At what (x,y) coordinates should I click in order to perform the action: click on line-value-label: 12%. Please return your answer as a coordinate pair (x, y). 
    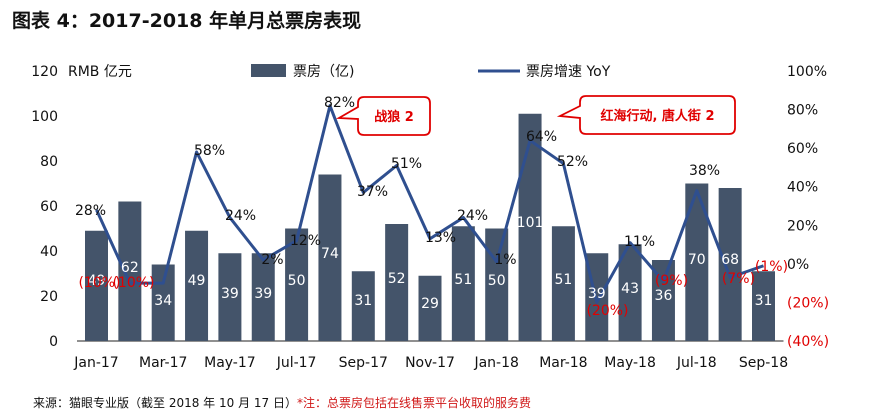
    Looking at the image, I should click on (305, 241).